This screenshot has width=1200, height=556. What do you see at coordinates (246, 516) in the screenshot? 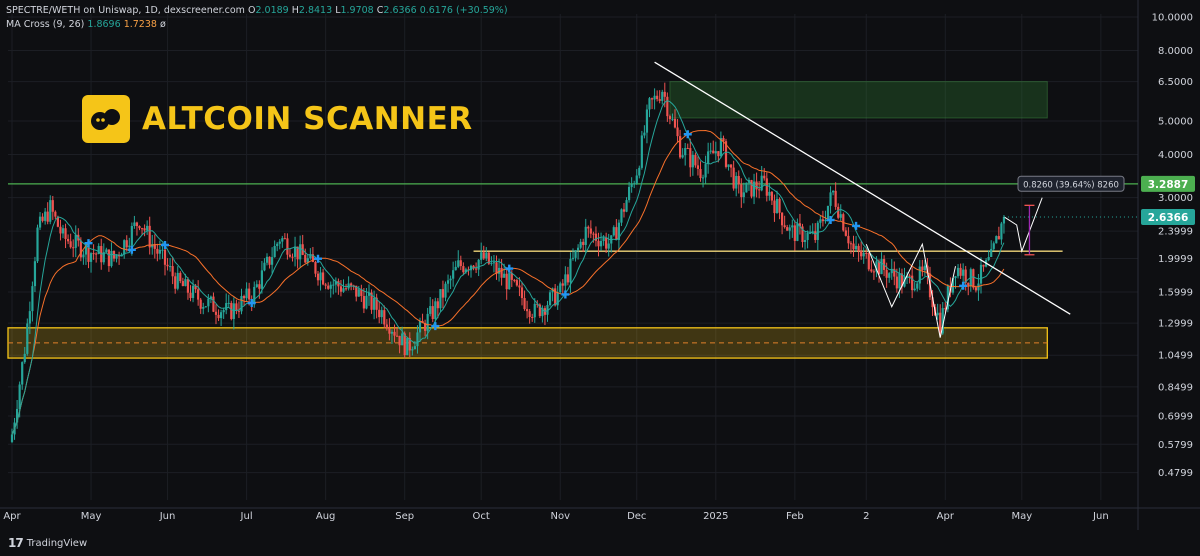
I see `x-tick-label: Jul` at bounding box center [246, 516].